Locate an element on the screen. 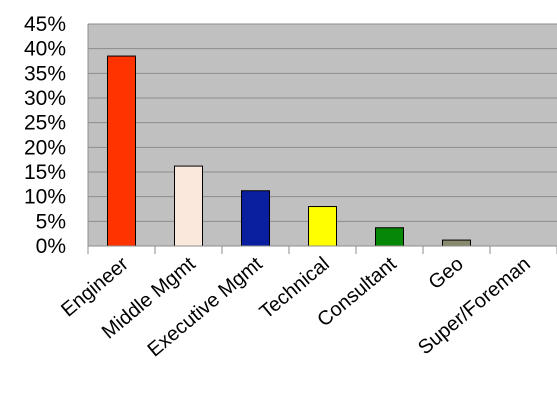 Image resolution: width=557 pixels, height=410 pixels. x-category-label: Executive Mgmt is located at coordinates (205, 307).